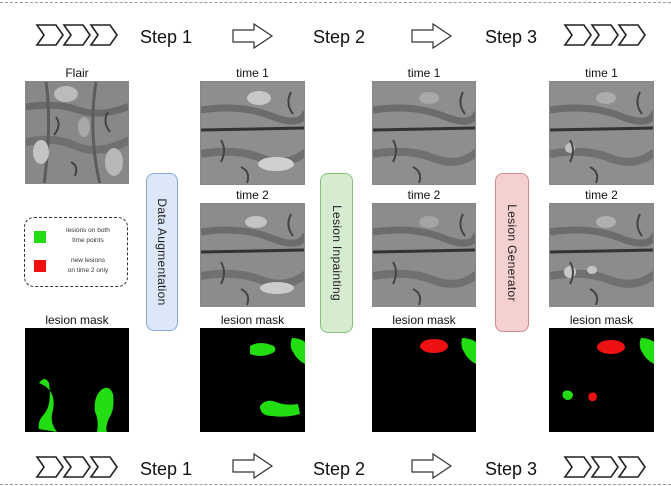  What do you see at coordinates (601, 195) in the screenshot?
I see `time-2-caption-4: time 2` at bounding box center [601, 195].